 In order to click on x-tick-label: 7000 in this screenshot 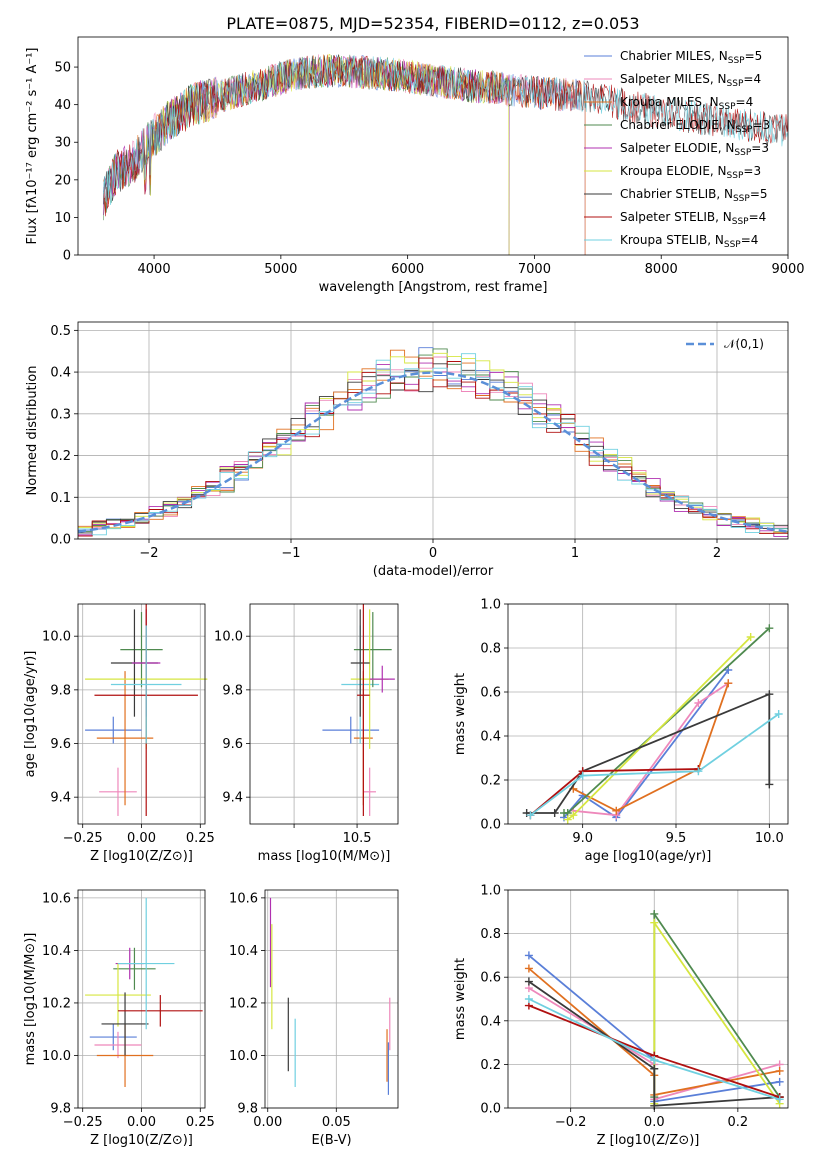, I will do `click(534, 269)`.